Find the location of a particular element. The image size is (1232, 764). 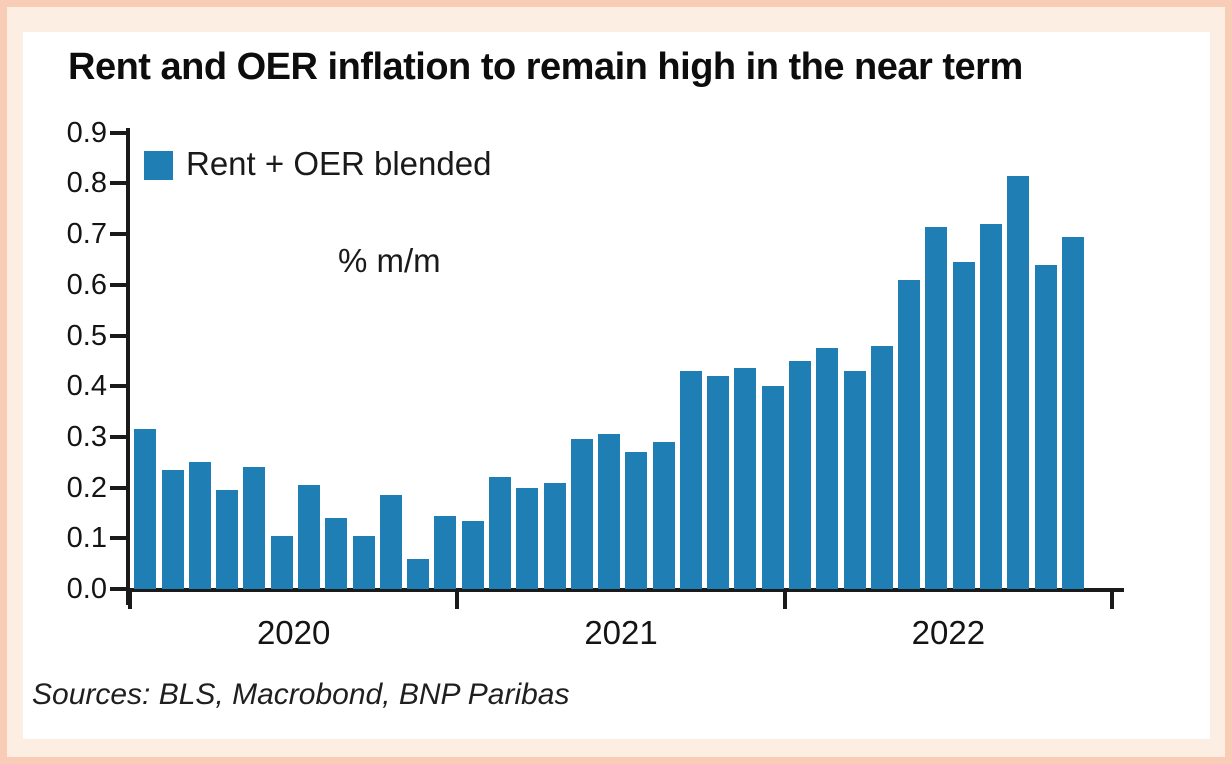

x-axis is located at coordinates (625, 590).